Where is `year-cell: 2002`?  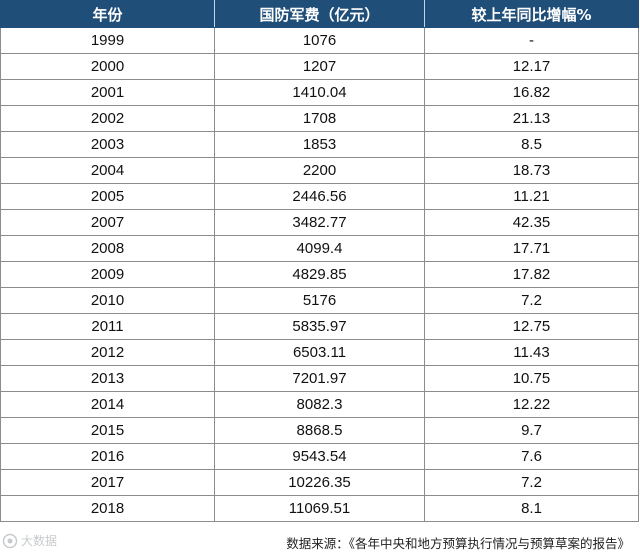
year-cell: 2002 is located at coordinates (107, 118).